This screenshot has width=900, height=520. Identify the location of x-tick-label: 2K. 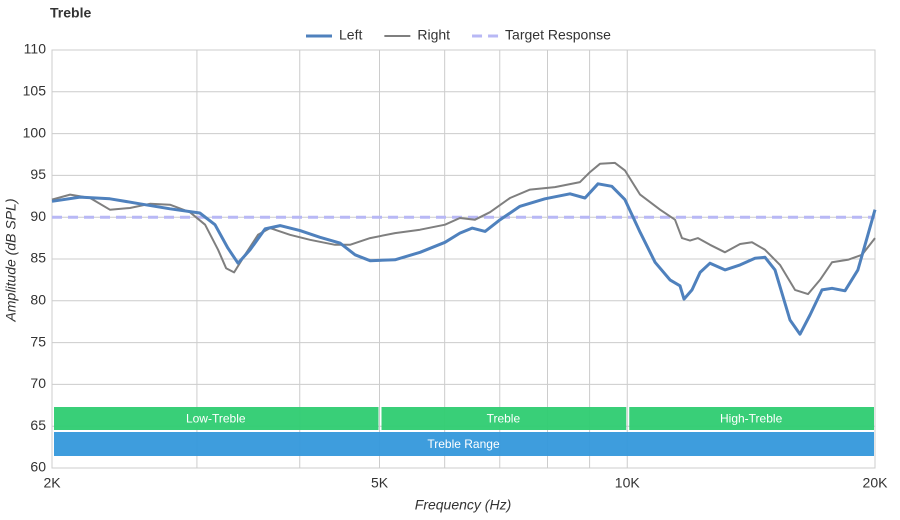
(52, 483).